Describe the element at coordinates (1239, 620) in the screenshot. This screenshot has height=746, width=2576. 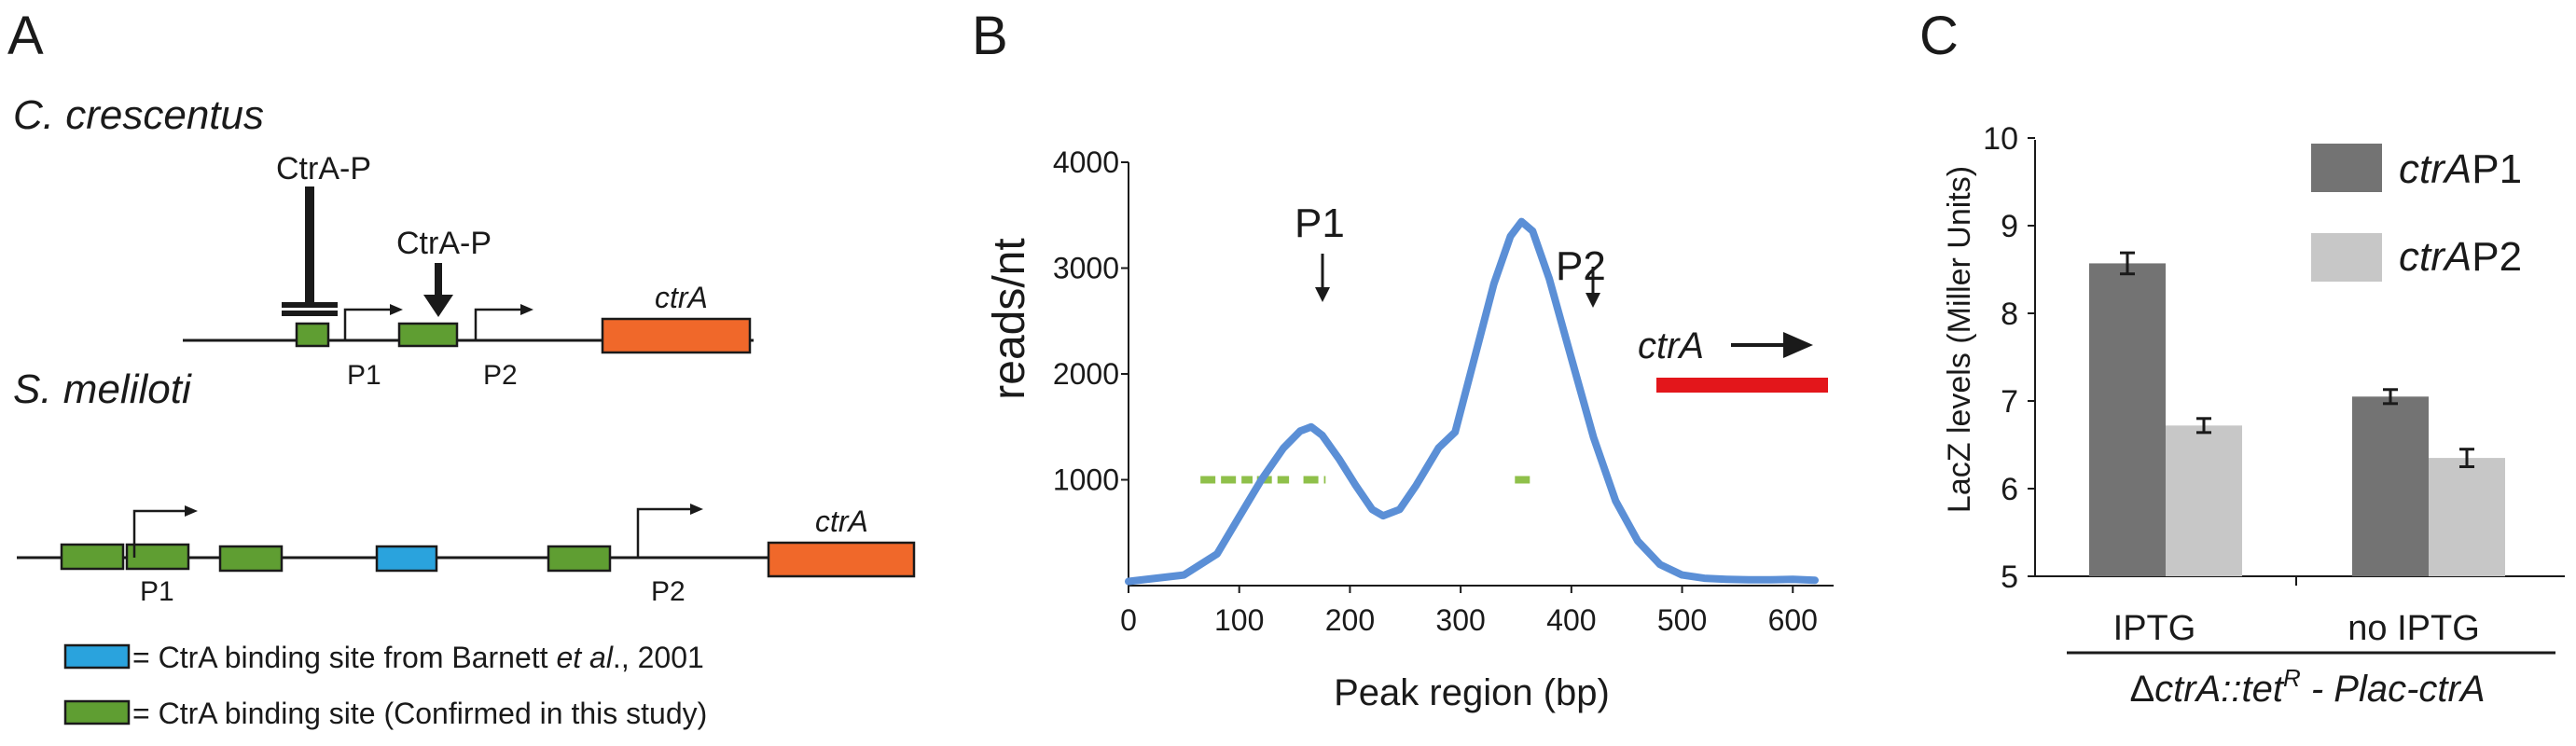
I see `x-tick-label: 100` at that location.